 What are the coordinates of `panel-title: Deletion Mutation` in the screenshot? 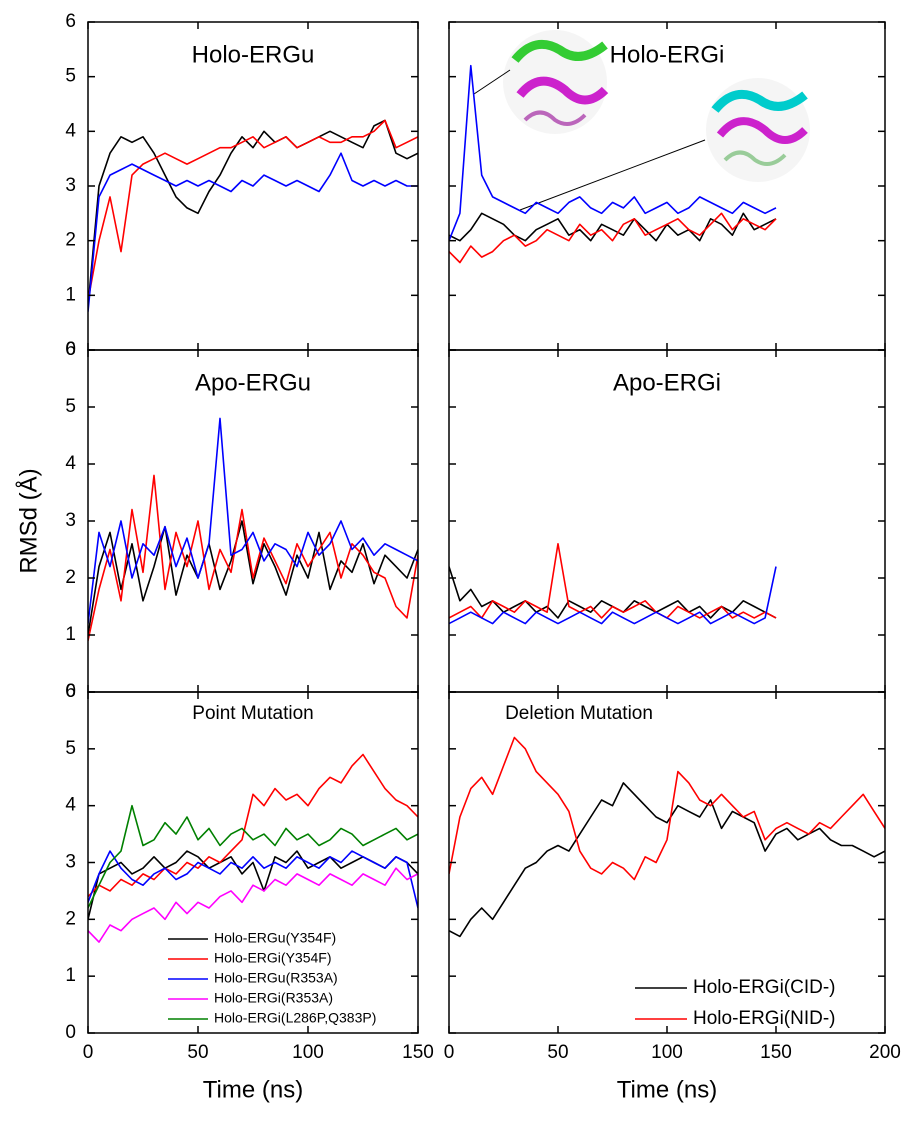 It's located at (579, 713).